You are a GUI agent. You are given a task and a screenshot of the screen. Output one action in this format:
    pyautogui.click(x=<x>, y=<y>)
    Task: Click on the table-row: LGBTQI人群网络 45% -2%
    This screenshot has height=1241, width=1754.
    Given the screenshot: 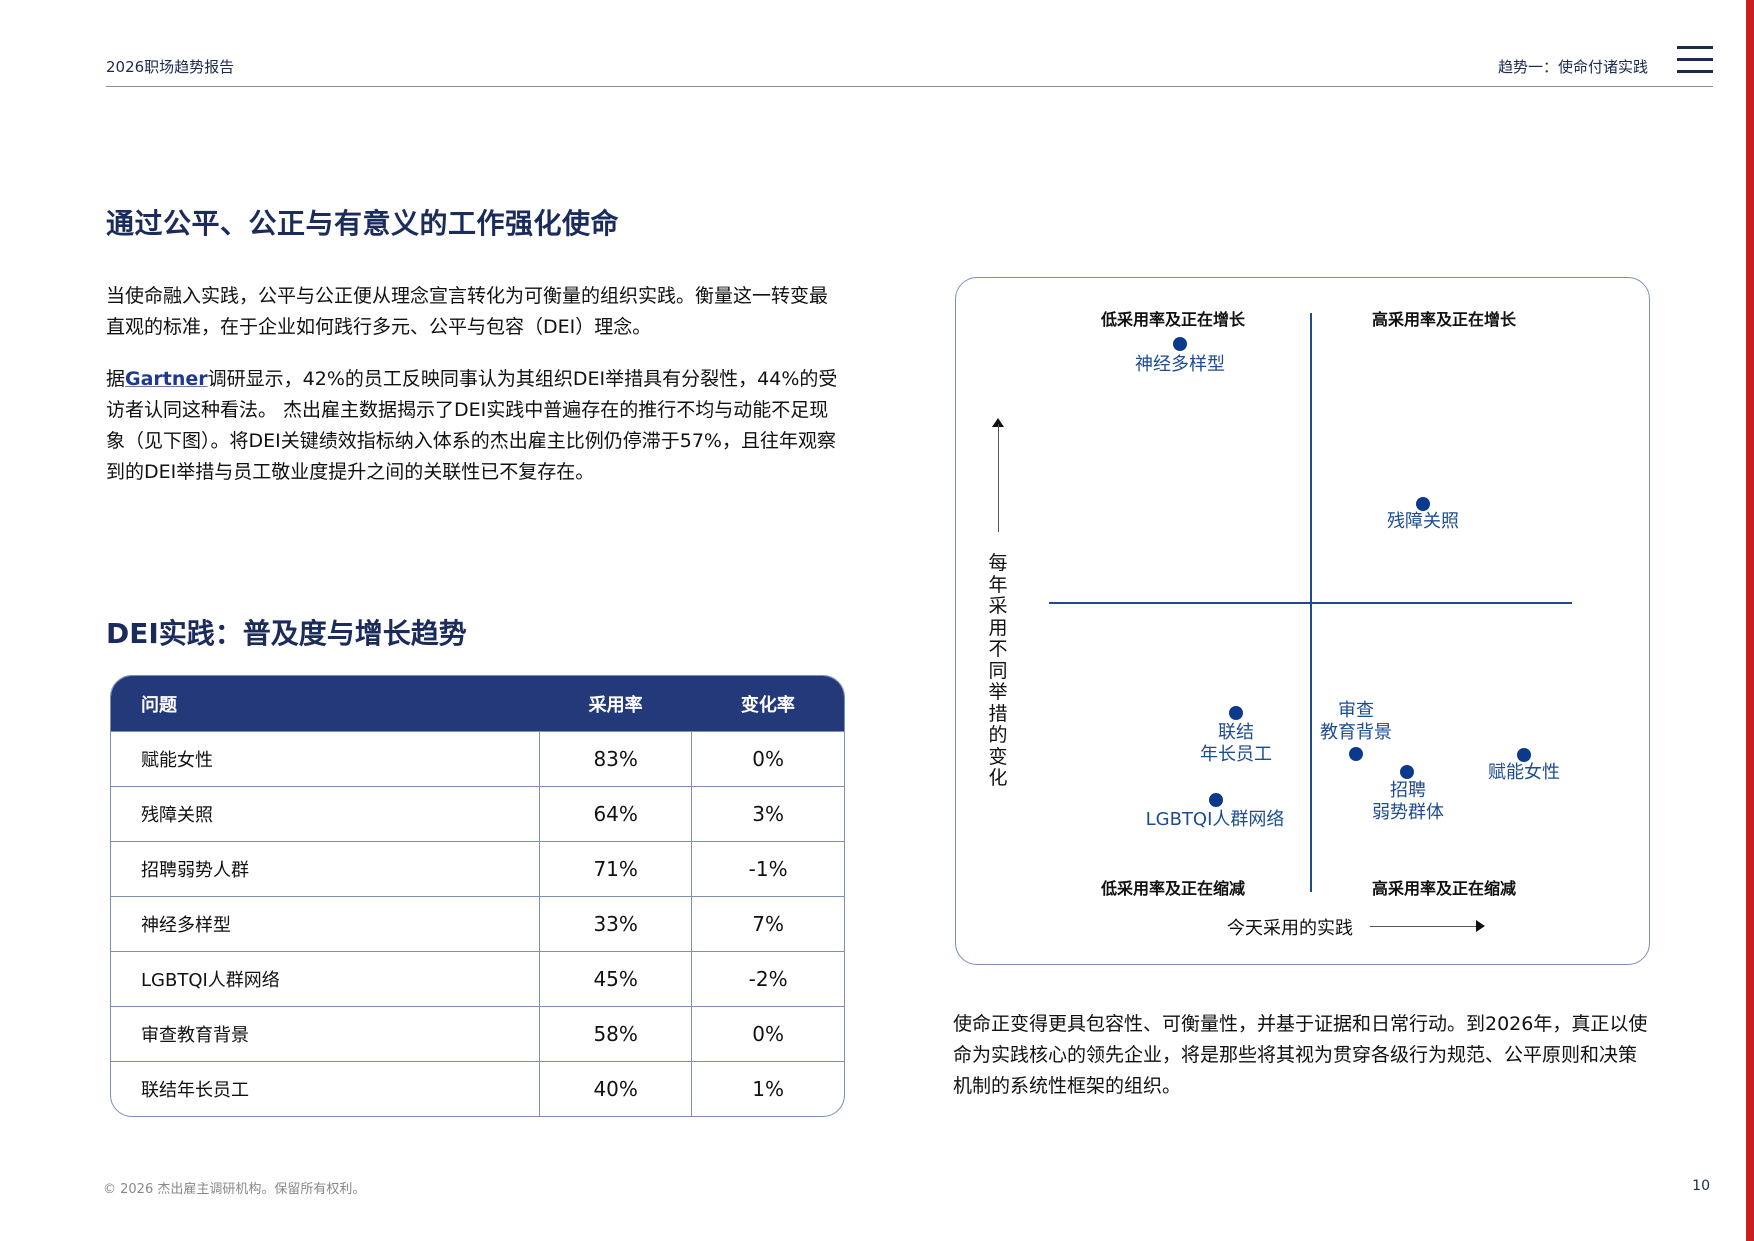 What is the action you would take?
    pyautogui.click(x=477, y=979)
    